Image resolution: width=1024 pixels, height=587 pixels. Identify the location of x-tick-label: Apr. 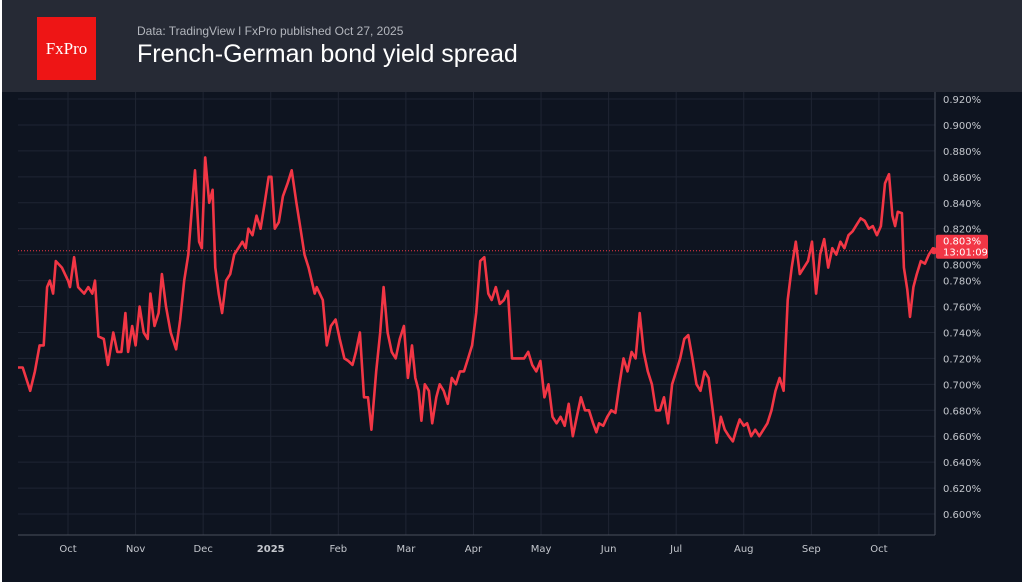
(474, 549).